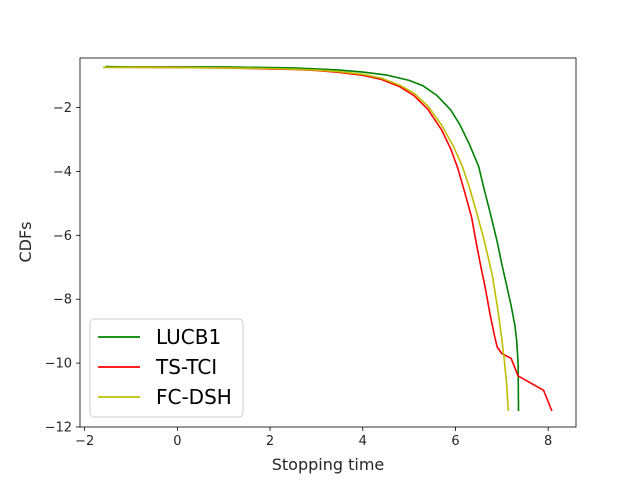  What do you see at coordinates (84, 441) in the screenshot?
I see `x-tick-label: −2` at bounding box center [84, 441].